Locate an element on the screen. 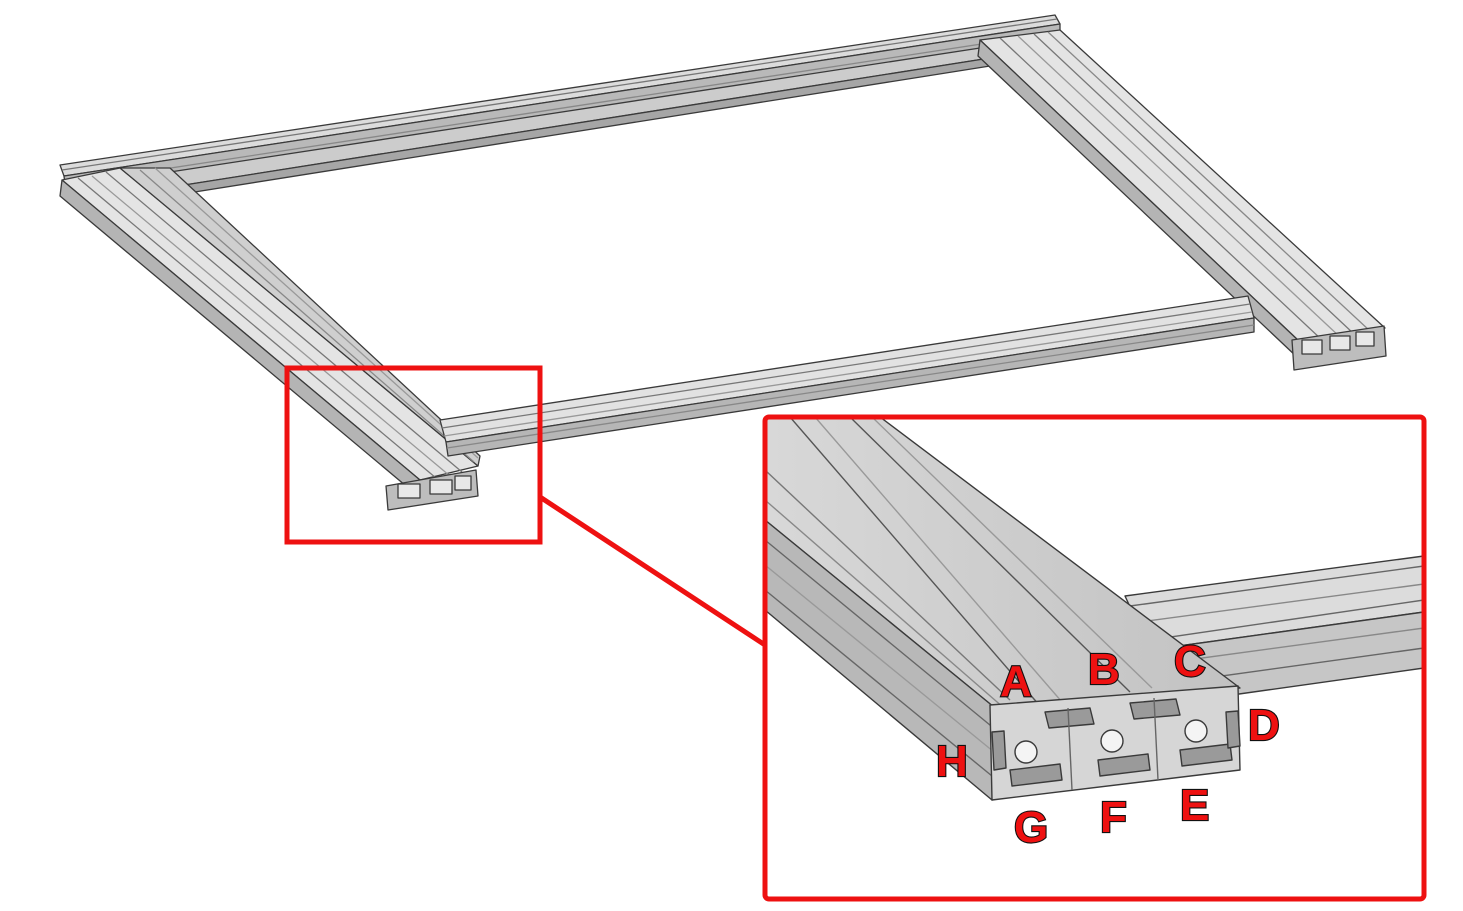  slot-label-f: F is located at coordinates (1113, 817).